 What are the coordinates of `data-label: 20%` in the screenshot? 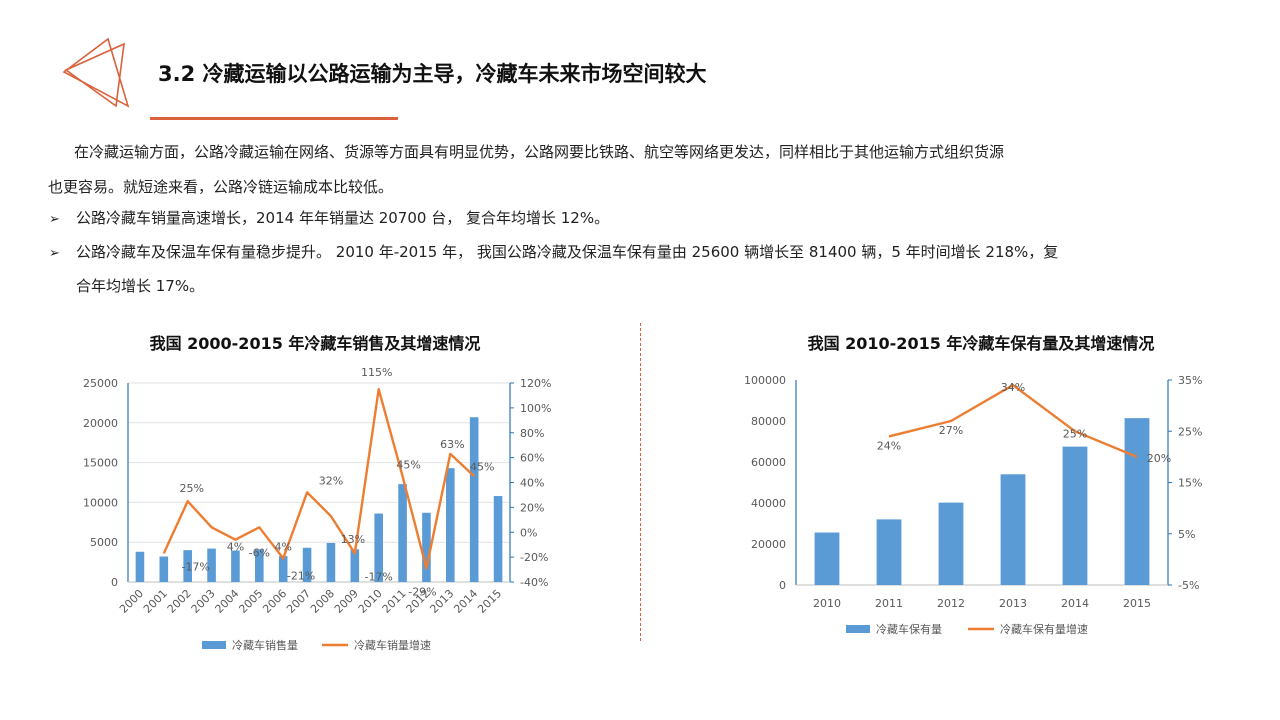 It's located at (1159, 458).